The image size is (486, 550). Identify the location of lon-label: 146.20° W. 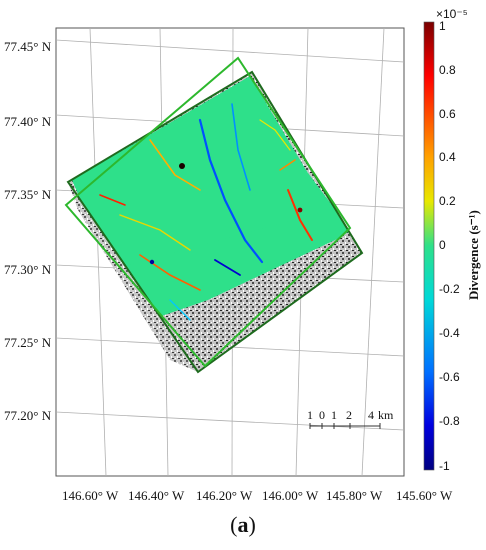
(224, 495).